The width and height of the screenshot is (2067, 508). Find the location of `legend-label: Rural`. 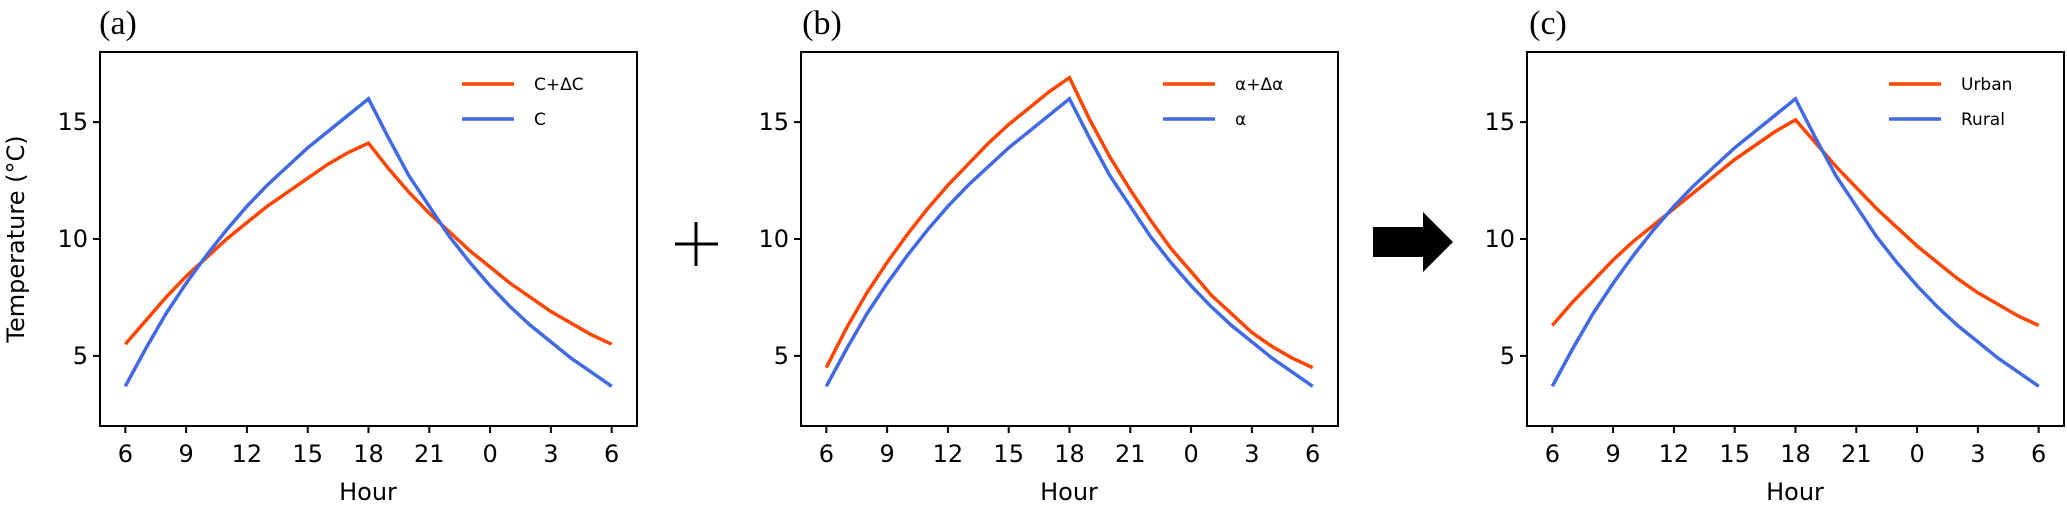

legend-label: Rural is located at coordinates (1983, 120).